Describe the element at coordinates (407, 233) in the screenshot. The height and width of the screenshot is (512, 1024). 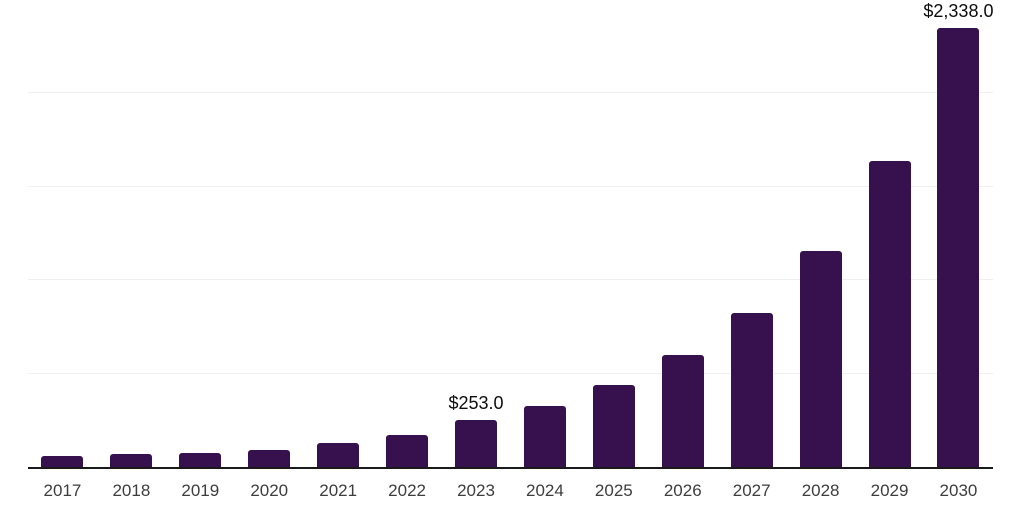
I see `bar-slot-2022` at that location.